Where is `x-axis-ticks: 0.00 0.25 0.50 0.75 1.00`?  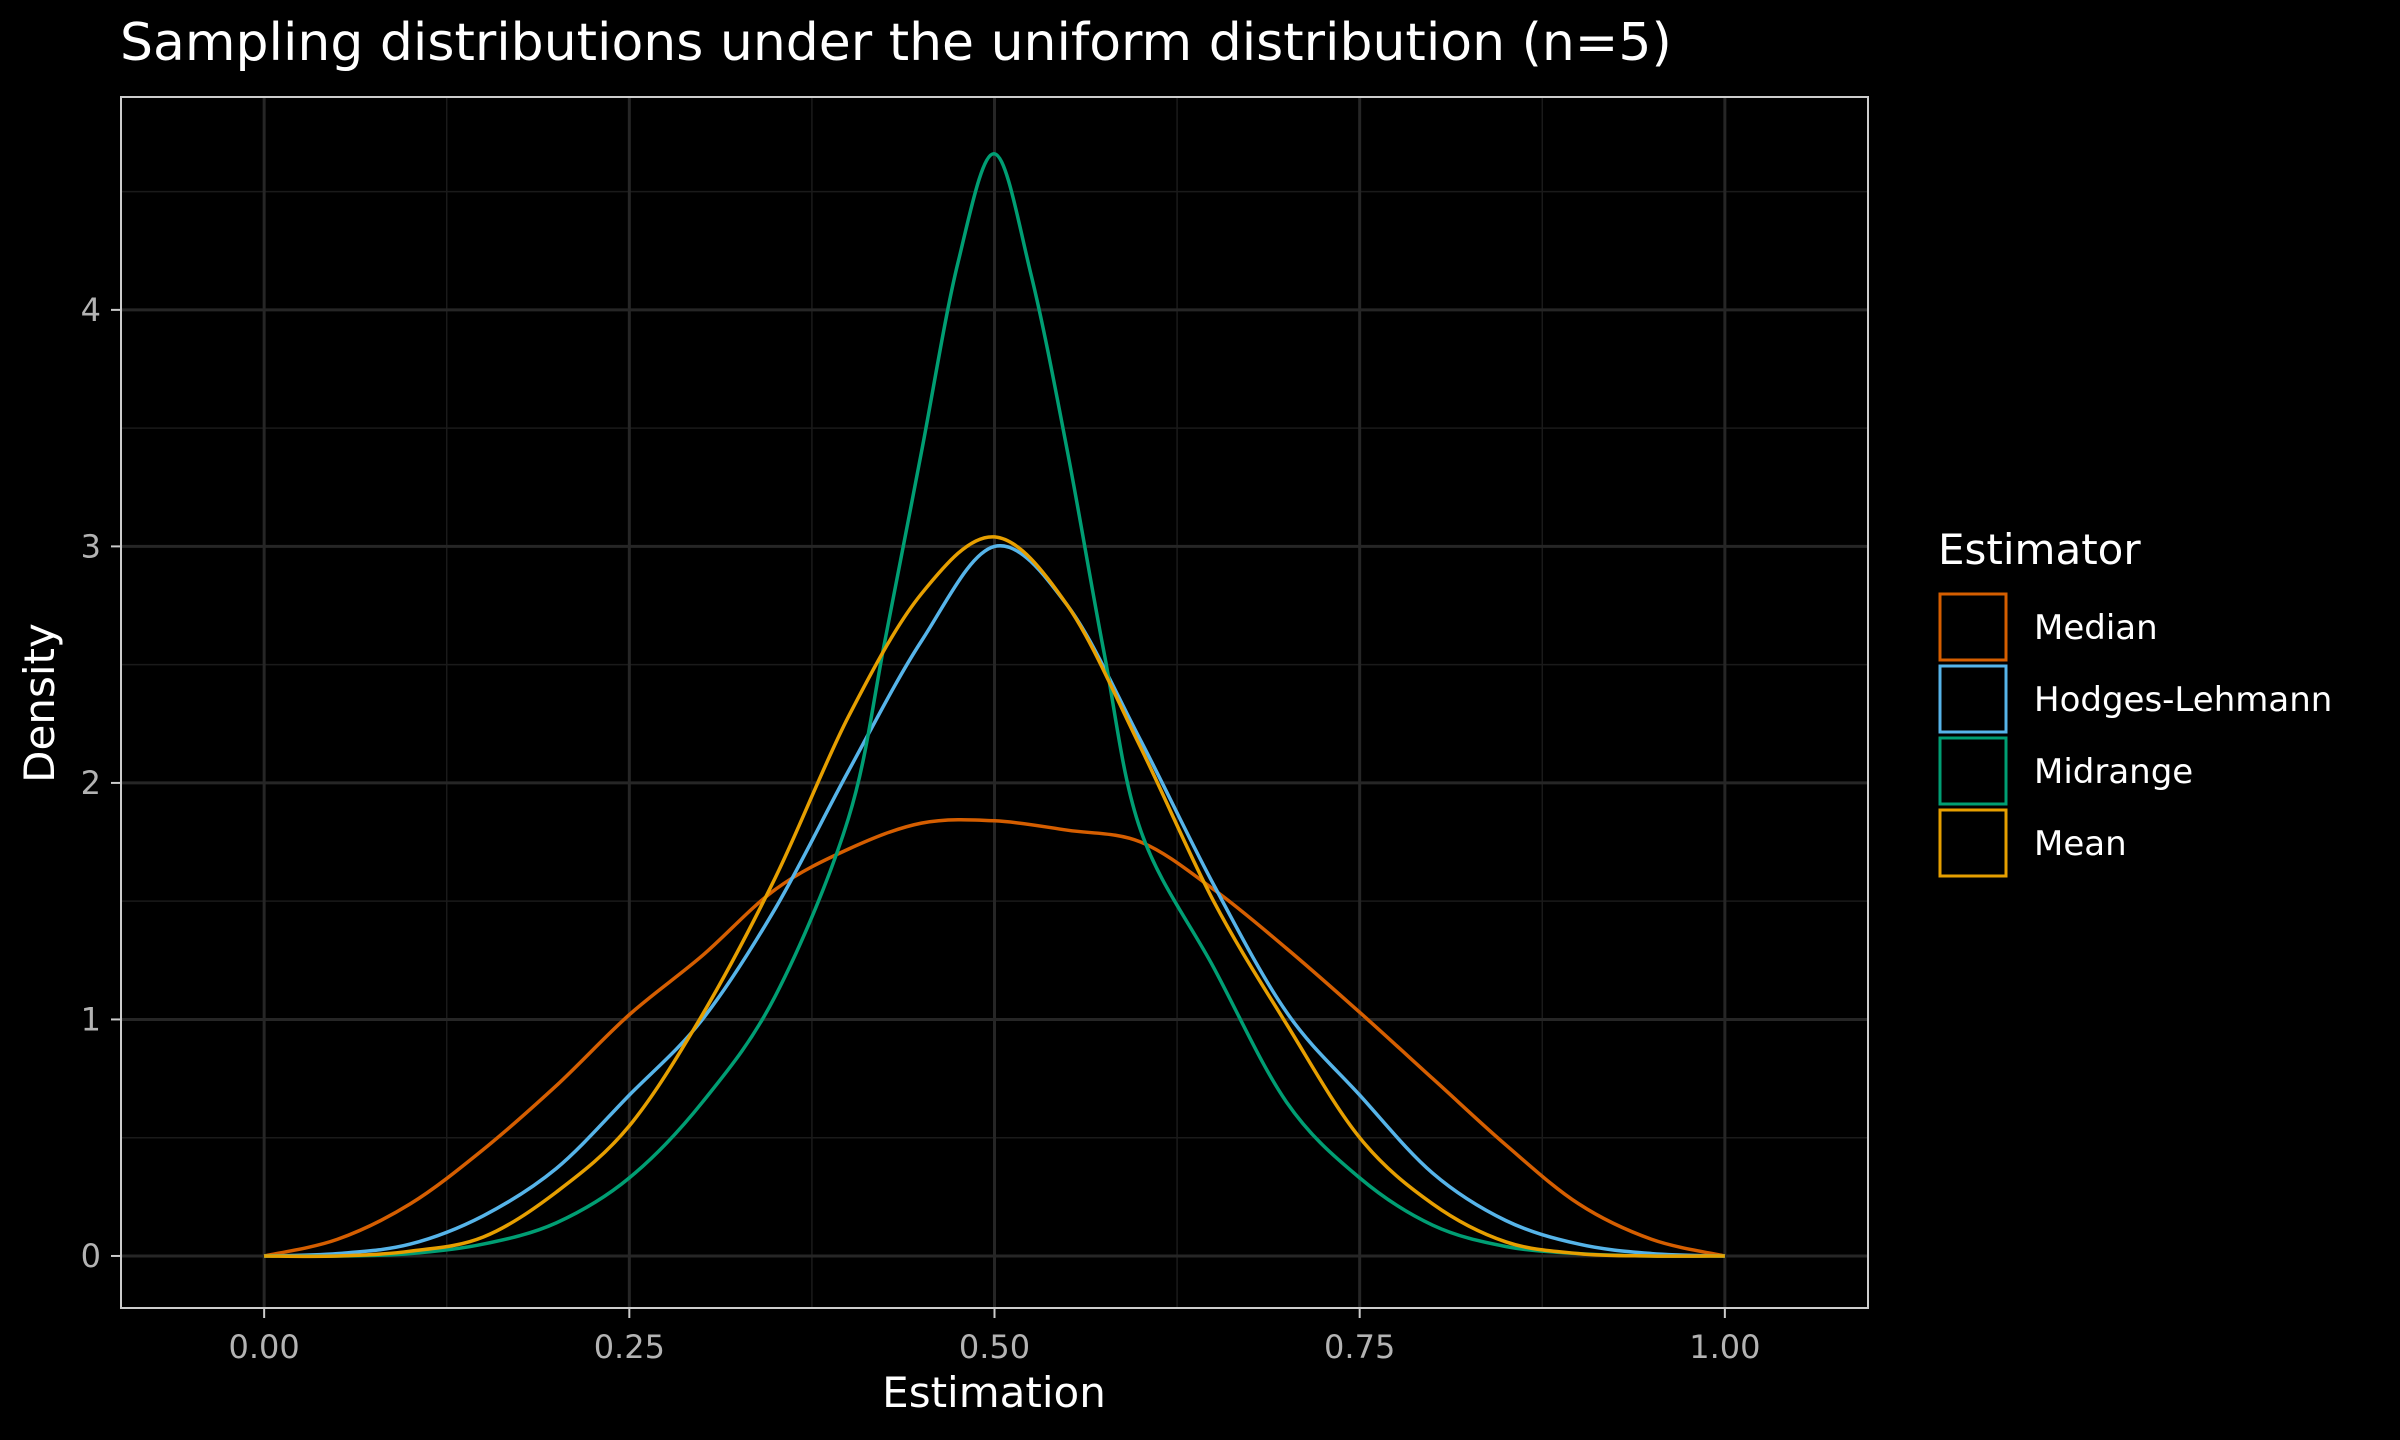
x-axis-ticks: 0.00 0.25 0.50 0.75 1.00 is located at coordinates (994, 1337).